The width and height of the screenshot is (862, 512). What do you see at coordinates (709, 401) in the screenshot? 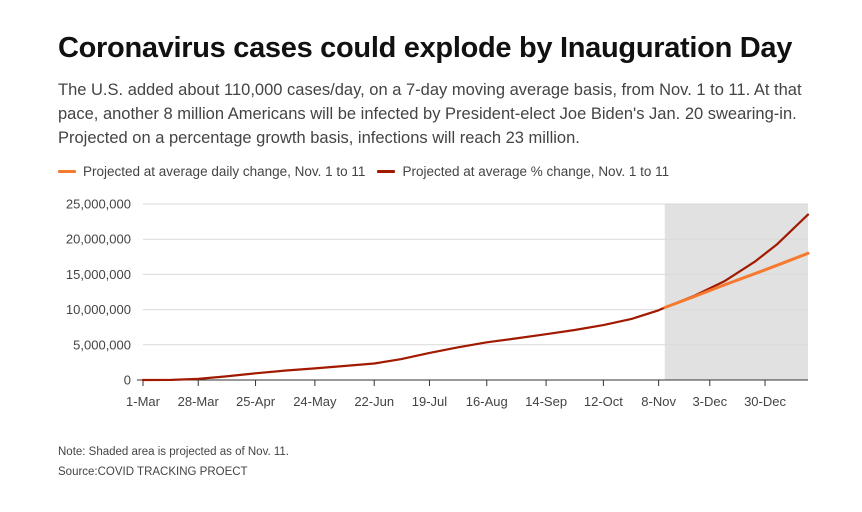
I see `x-tick-label: 3-Dec` at bounding box center [709, 401].